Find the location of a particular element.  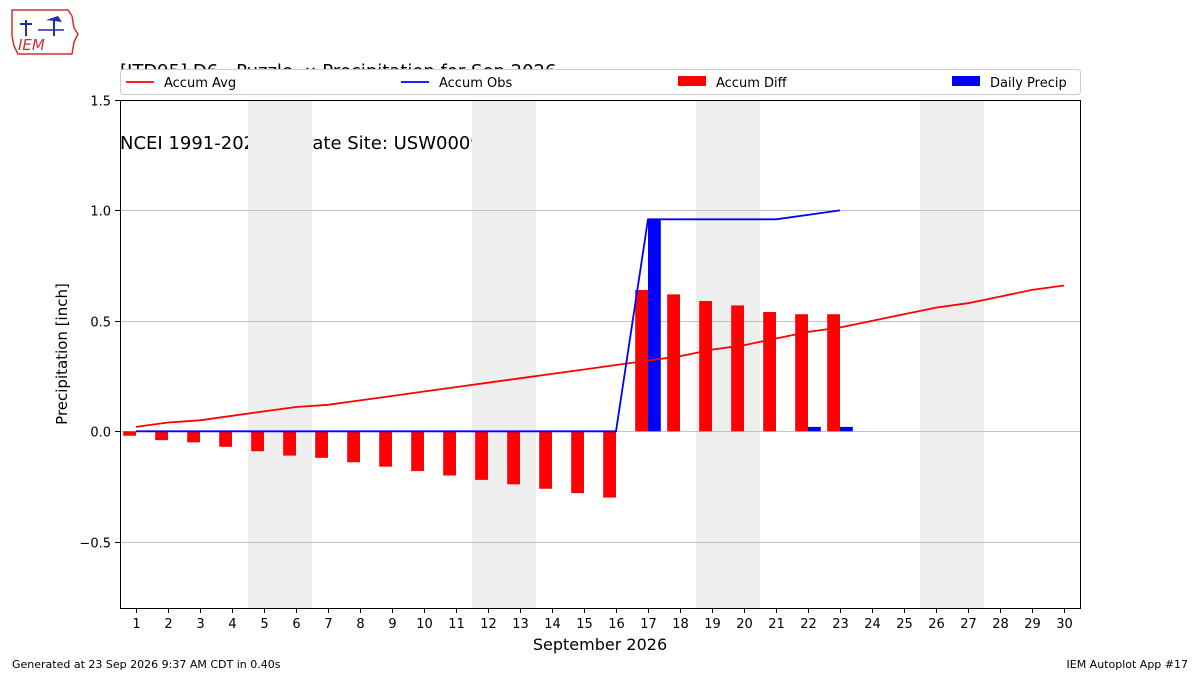

x-tick-label: 24 is located at coordinates (872, 624).